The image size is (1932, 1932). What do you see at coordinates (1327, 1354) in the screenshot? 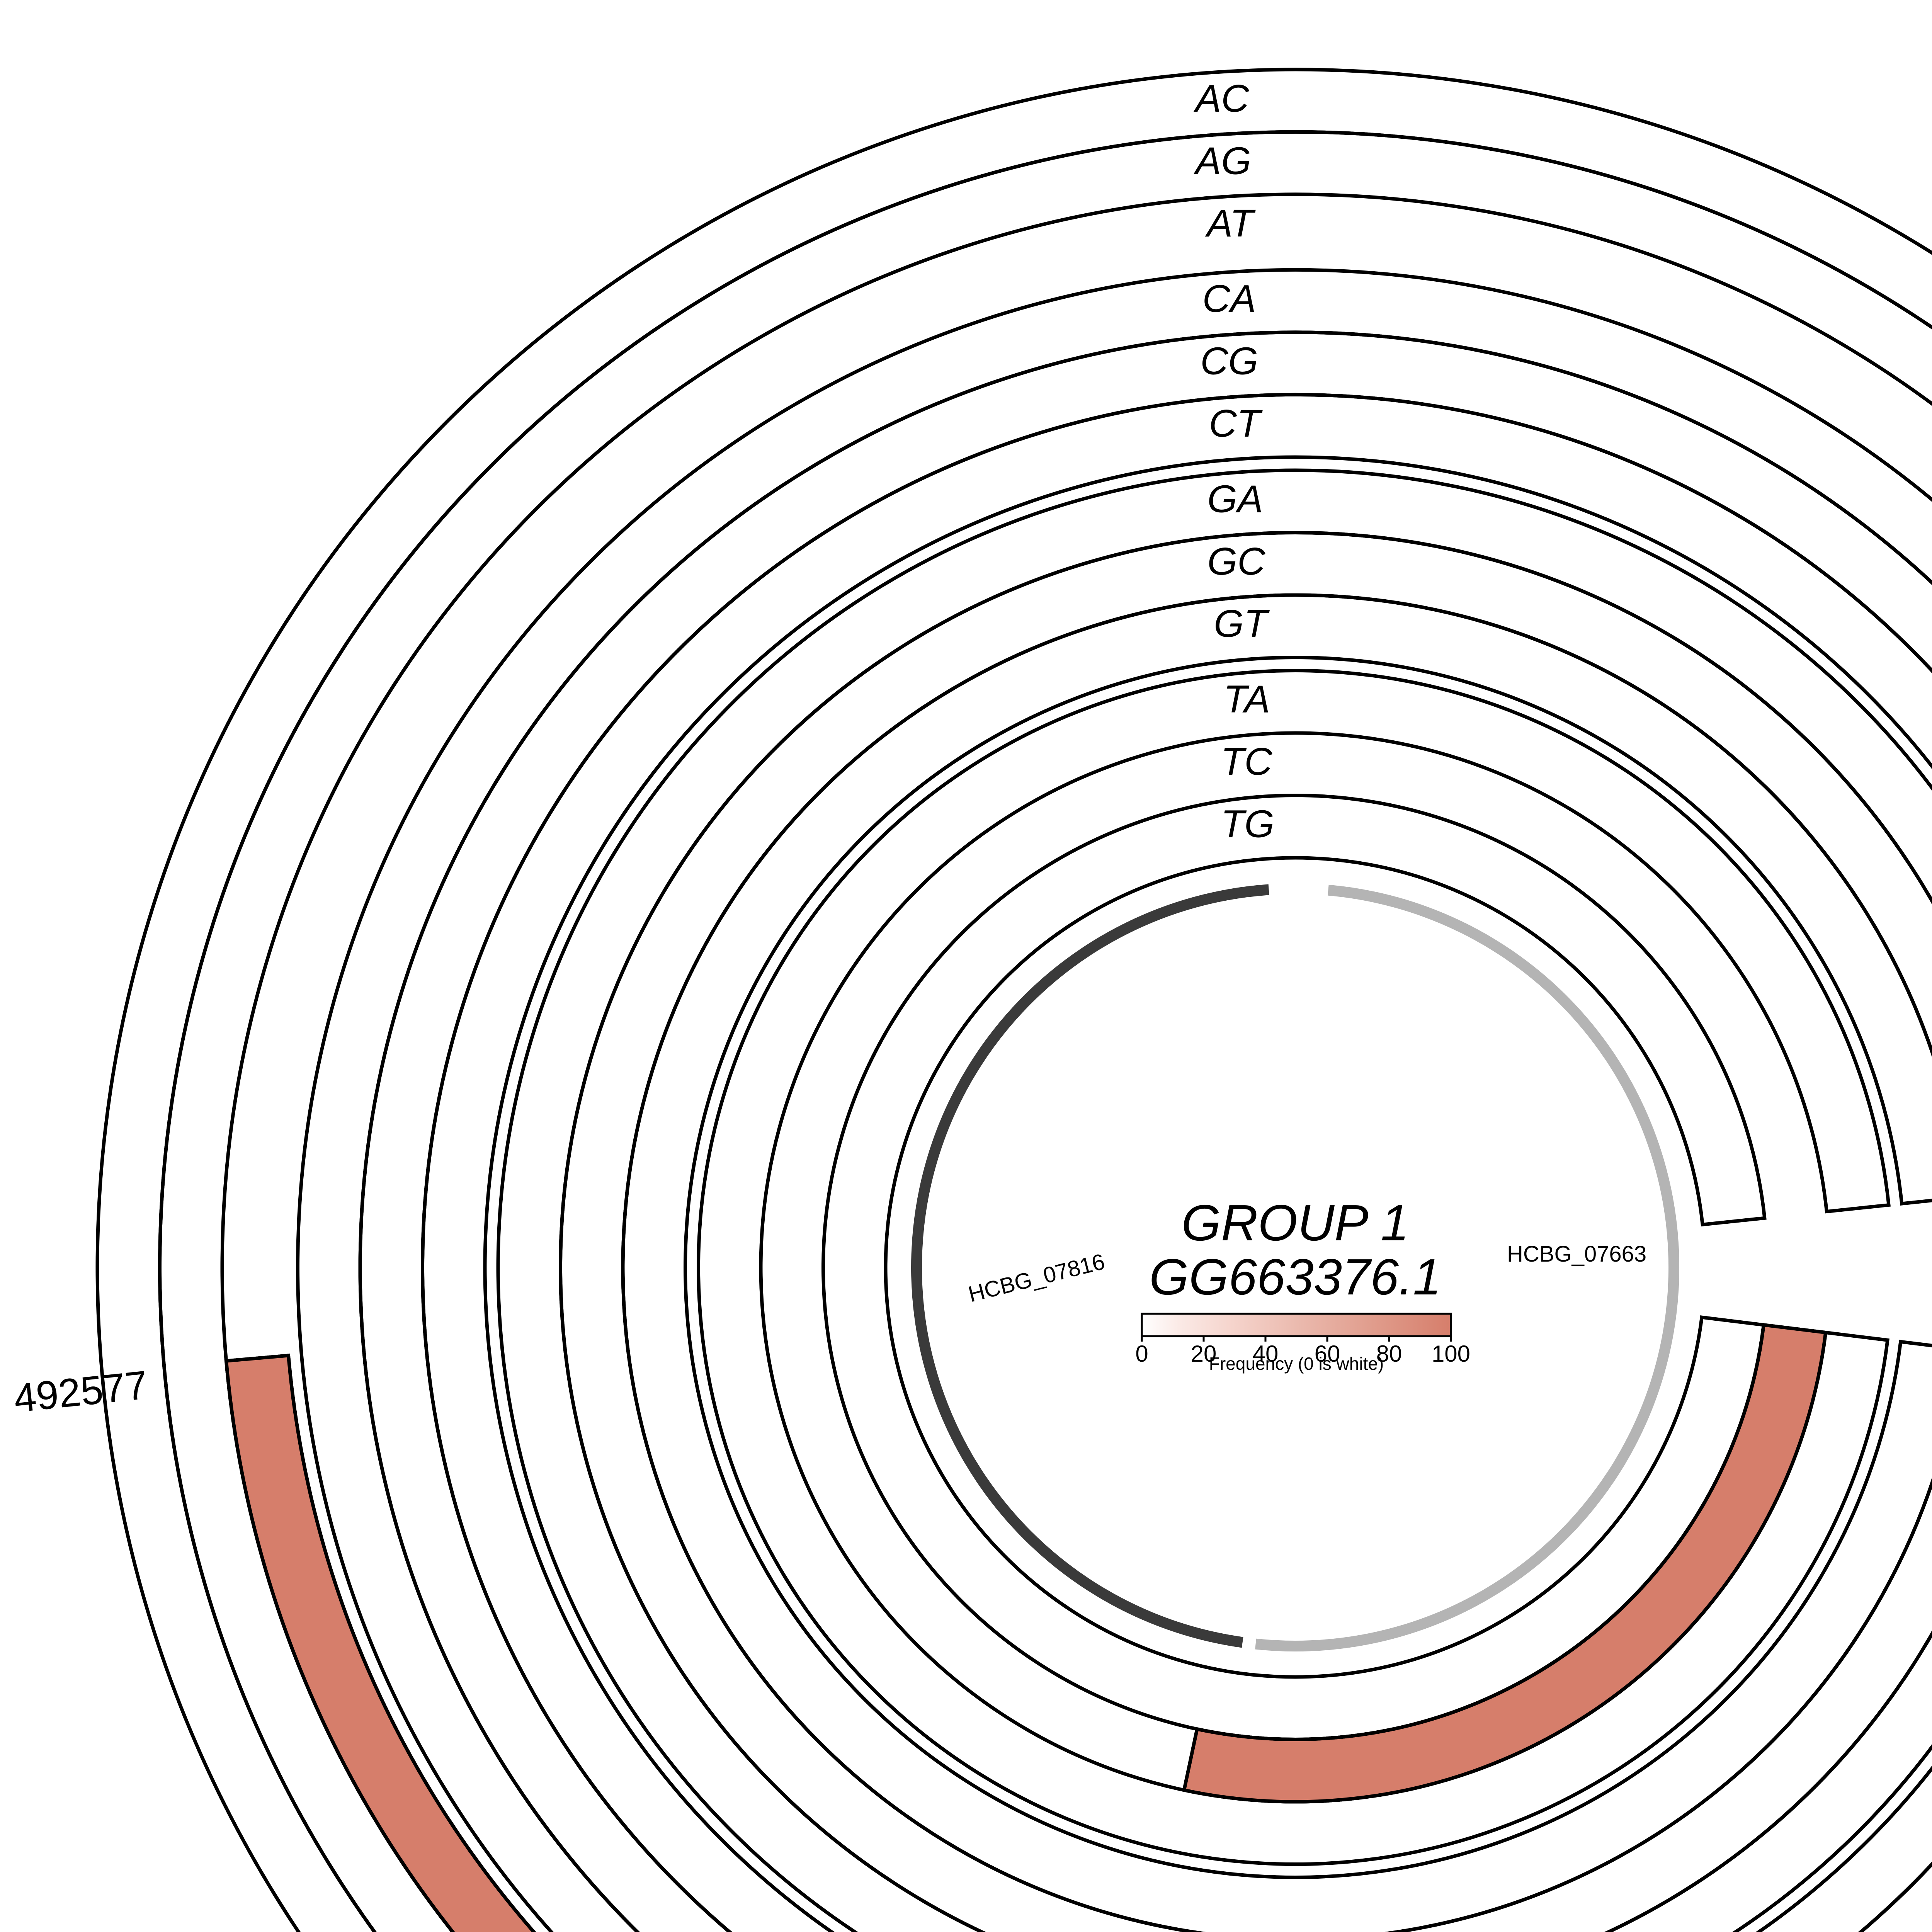
I see `colorbar-tick-label: 60` at bounding box center [1327, 1354].